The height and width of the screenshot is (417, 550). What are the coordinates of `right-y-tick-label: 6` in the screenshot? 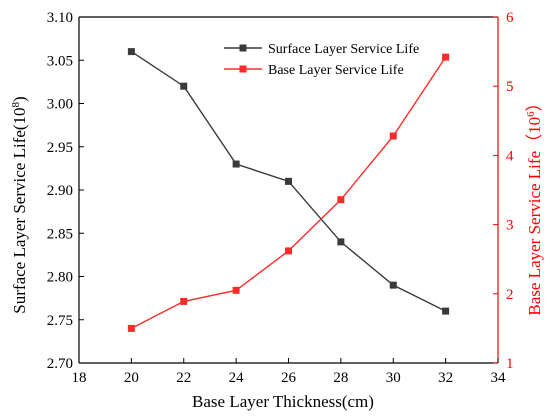 It's located at (510, 18).